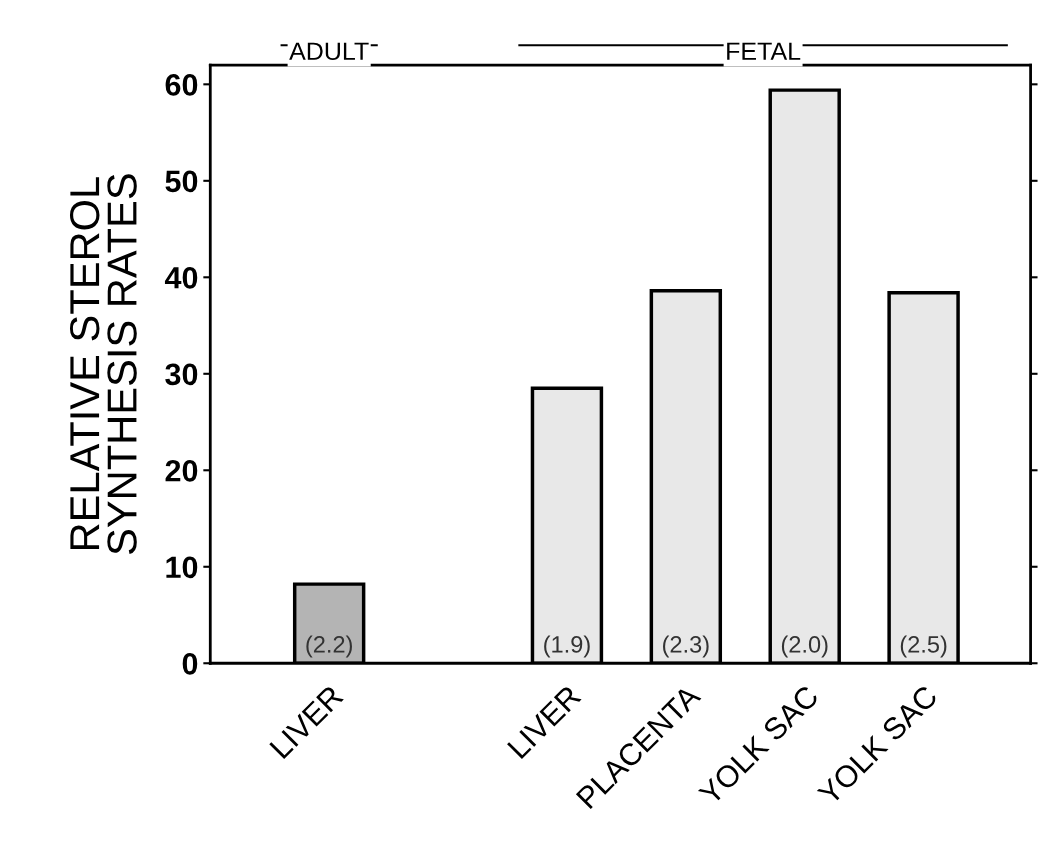  What do you see at coordinates (181, 374) in the screenshot?
I see `y-tick-label: 30` at bounding box center [181, 374].